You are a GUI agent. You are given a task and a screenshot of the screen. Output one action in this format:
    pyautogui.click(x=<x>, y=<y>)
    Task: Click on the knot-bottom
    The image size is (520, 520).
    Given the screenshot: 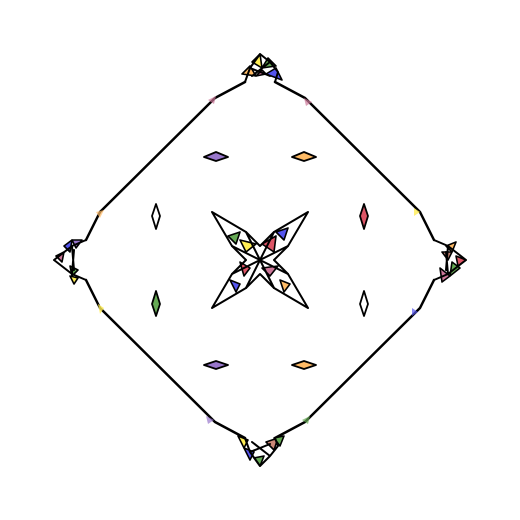 What is the action you would take?
    pyautogui.click(x=261, y=451)
    